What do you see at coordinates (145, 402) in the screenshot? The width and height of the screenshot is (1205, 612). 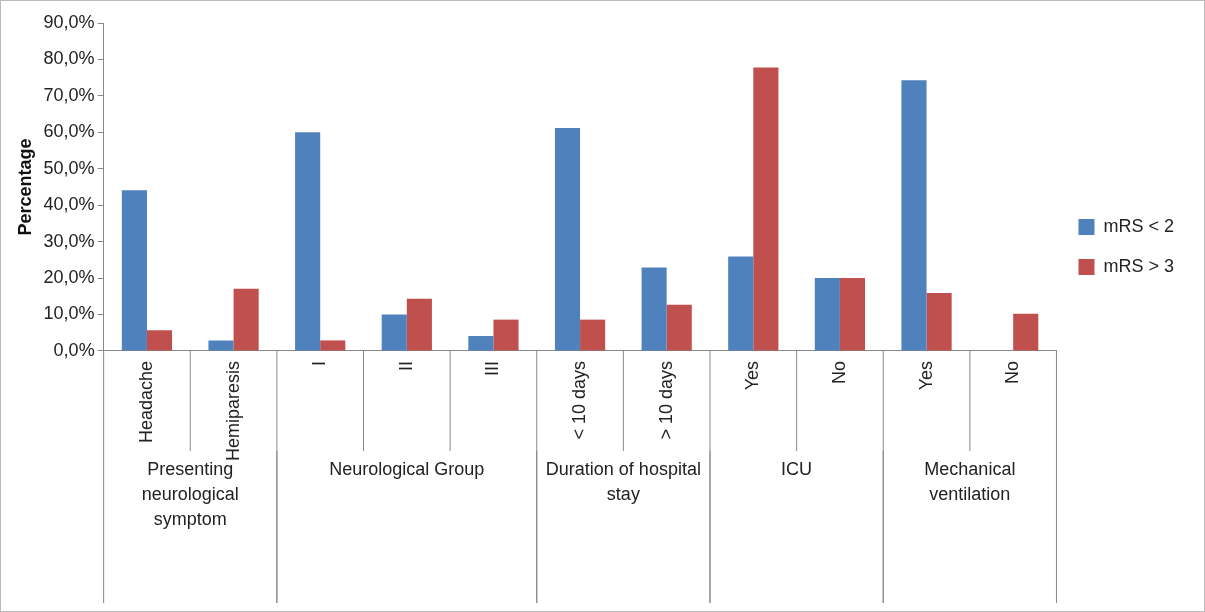 I see `x-tick-label: Headache` at bounding box center [145, 402].